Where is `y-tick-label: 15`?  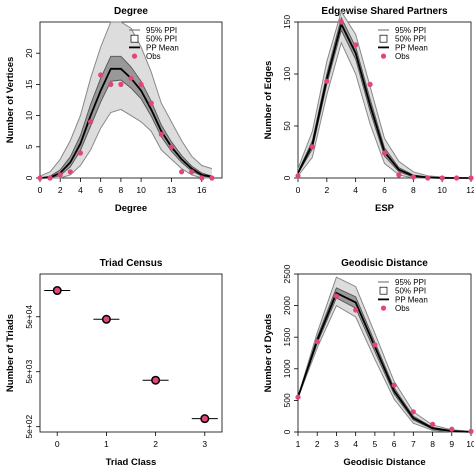 y-tick-label: 15 is located at coordinates (29, 84).